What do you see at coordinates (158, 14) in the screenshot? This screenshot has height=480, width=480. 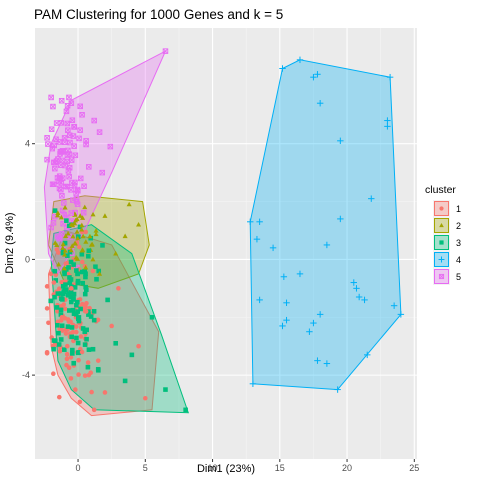 I see `chart-title: PAM Clustering for 1000 Genes and k = 5` at bounding box center [158, 14].